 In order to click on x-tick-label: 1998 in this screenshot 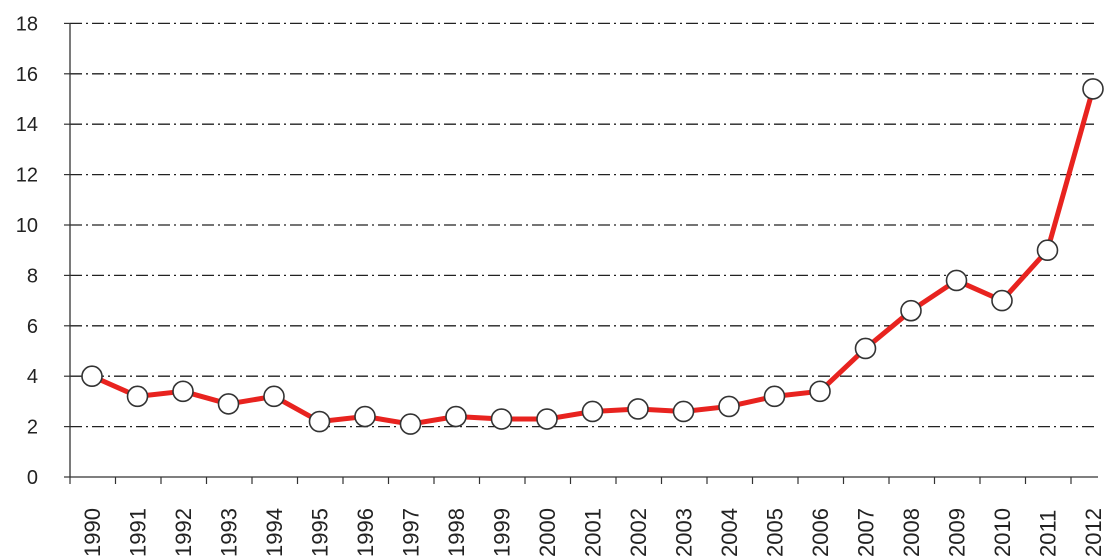, I will do `click(456, 532)`.